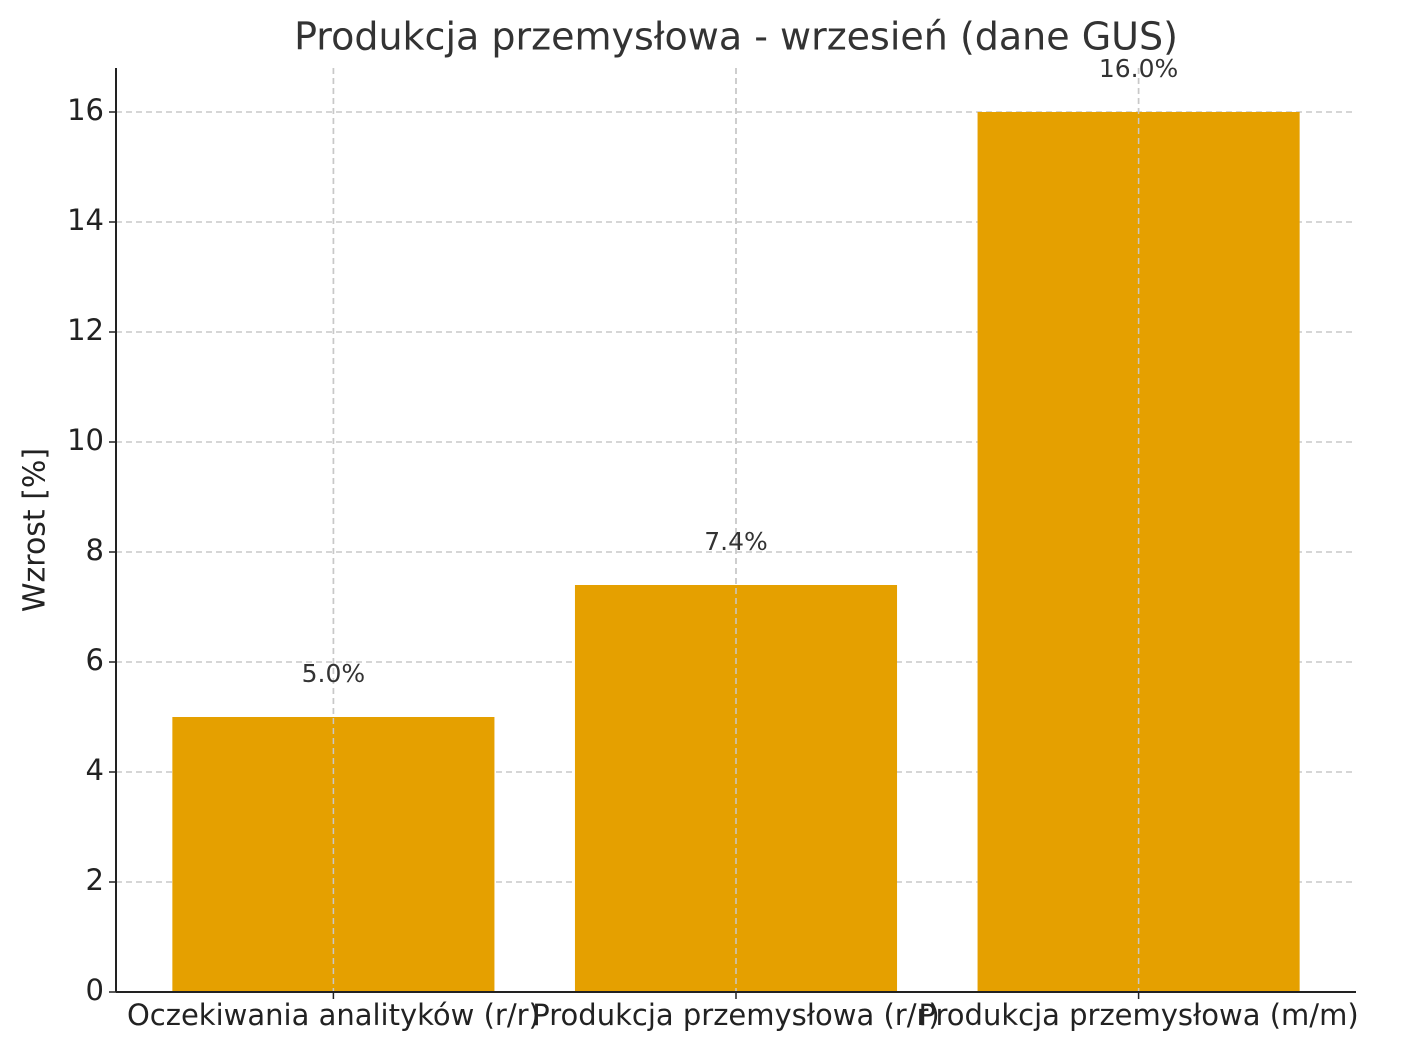  Describe the element at coordinates (333, 1015) in the screenshot. I see `x-tick-label: Oczekiwania analityków (r/r)` at that location.